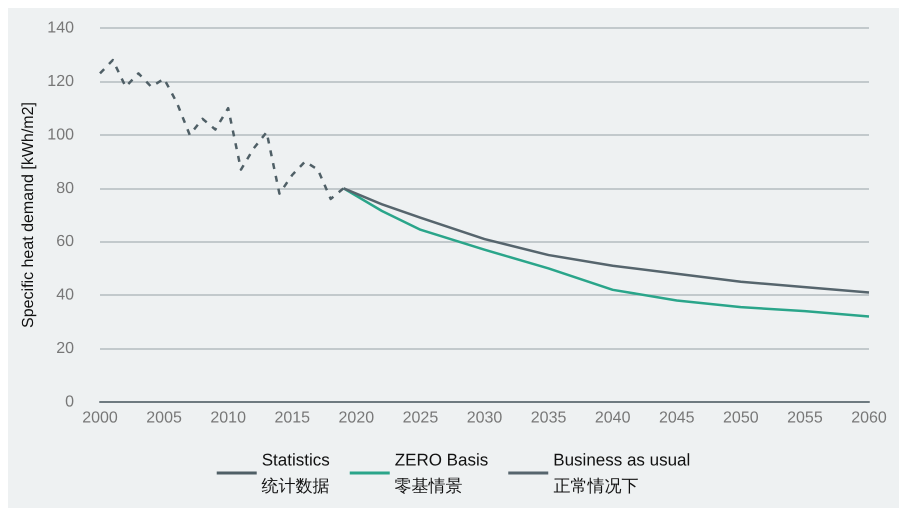  Describe the element at coordinates (606, 252) in the screenshot. I see `line-series` at that location.